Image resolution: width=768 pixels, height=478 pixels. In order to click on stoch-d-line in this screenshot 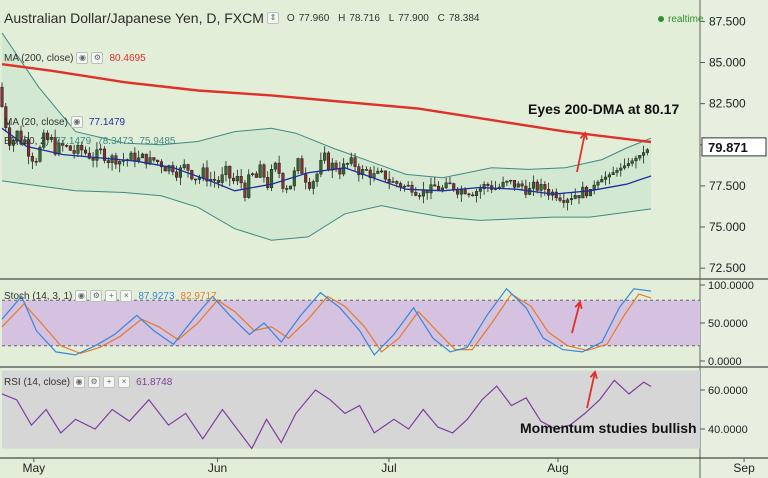, I will do `click(326, 324)`.